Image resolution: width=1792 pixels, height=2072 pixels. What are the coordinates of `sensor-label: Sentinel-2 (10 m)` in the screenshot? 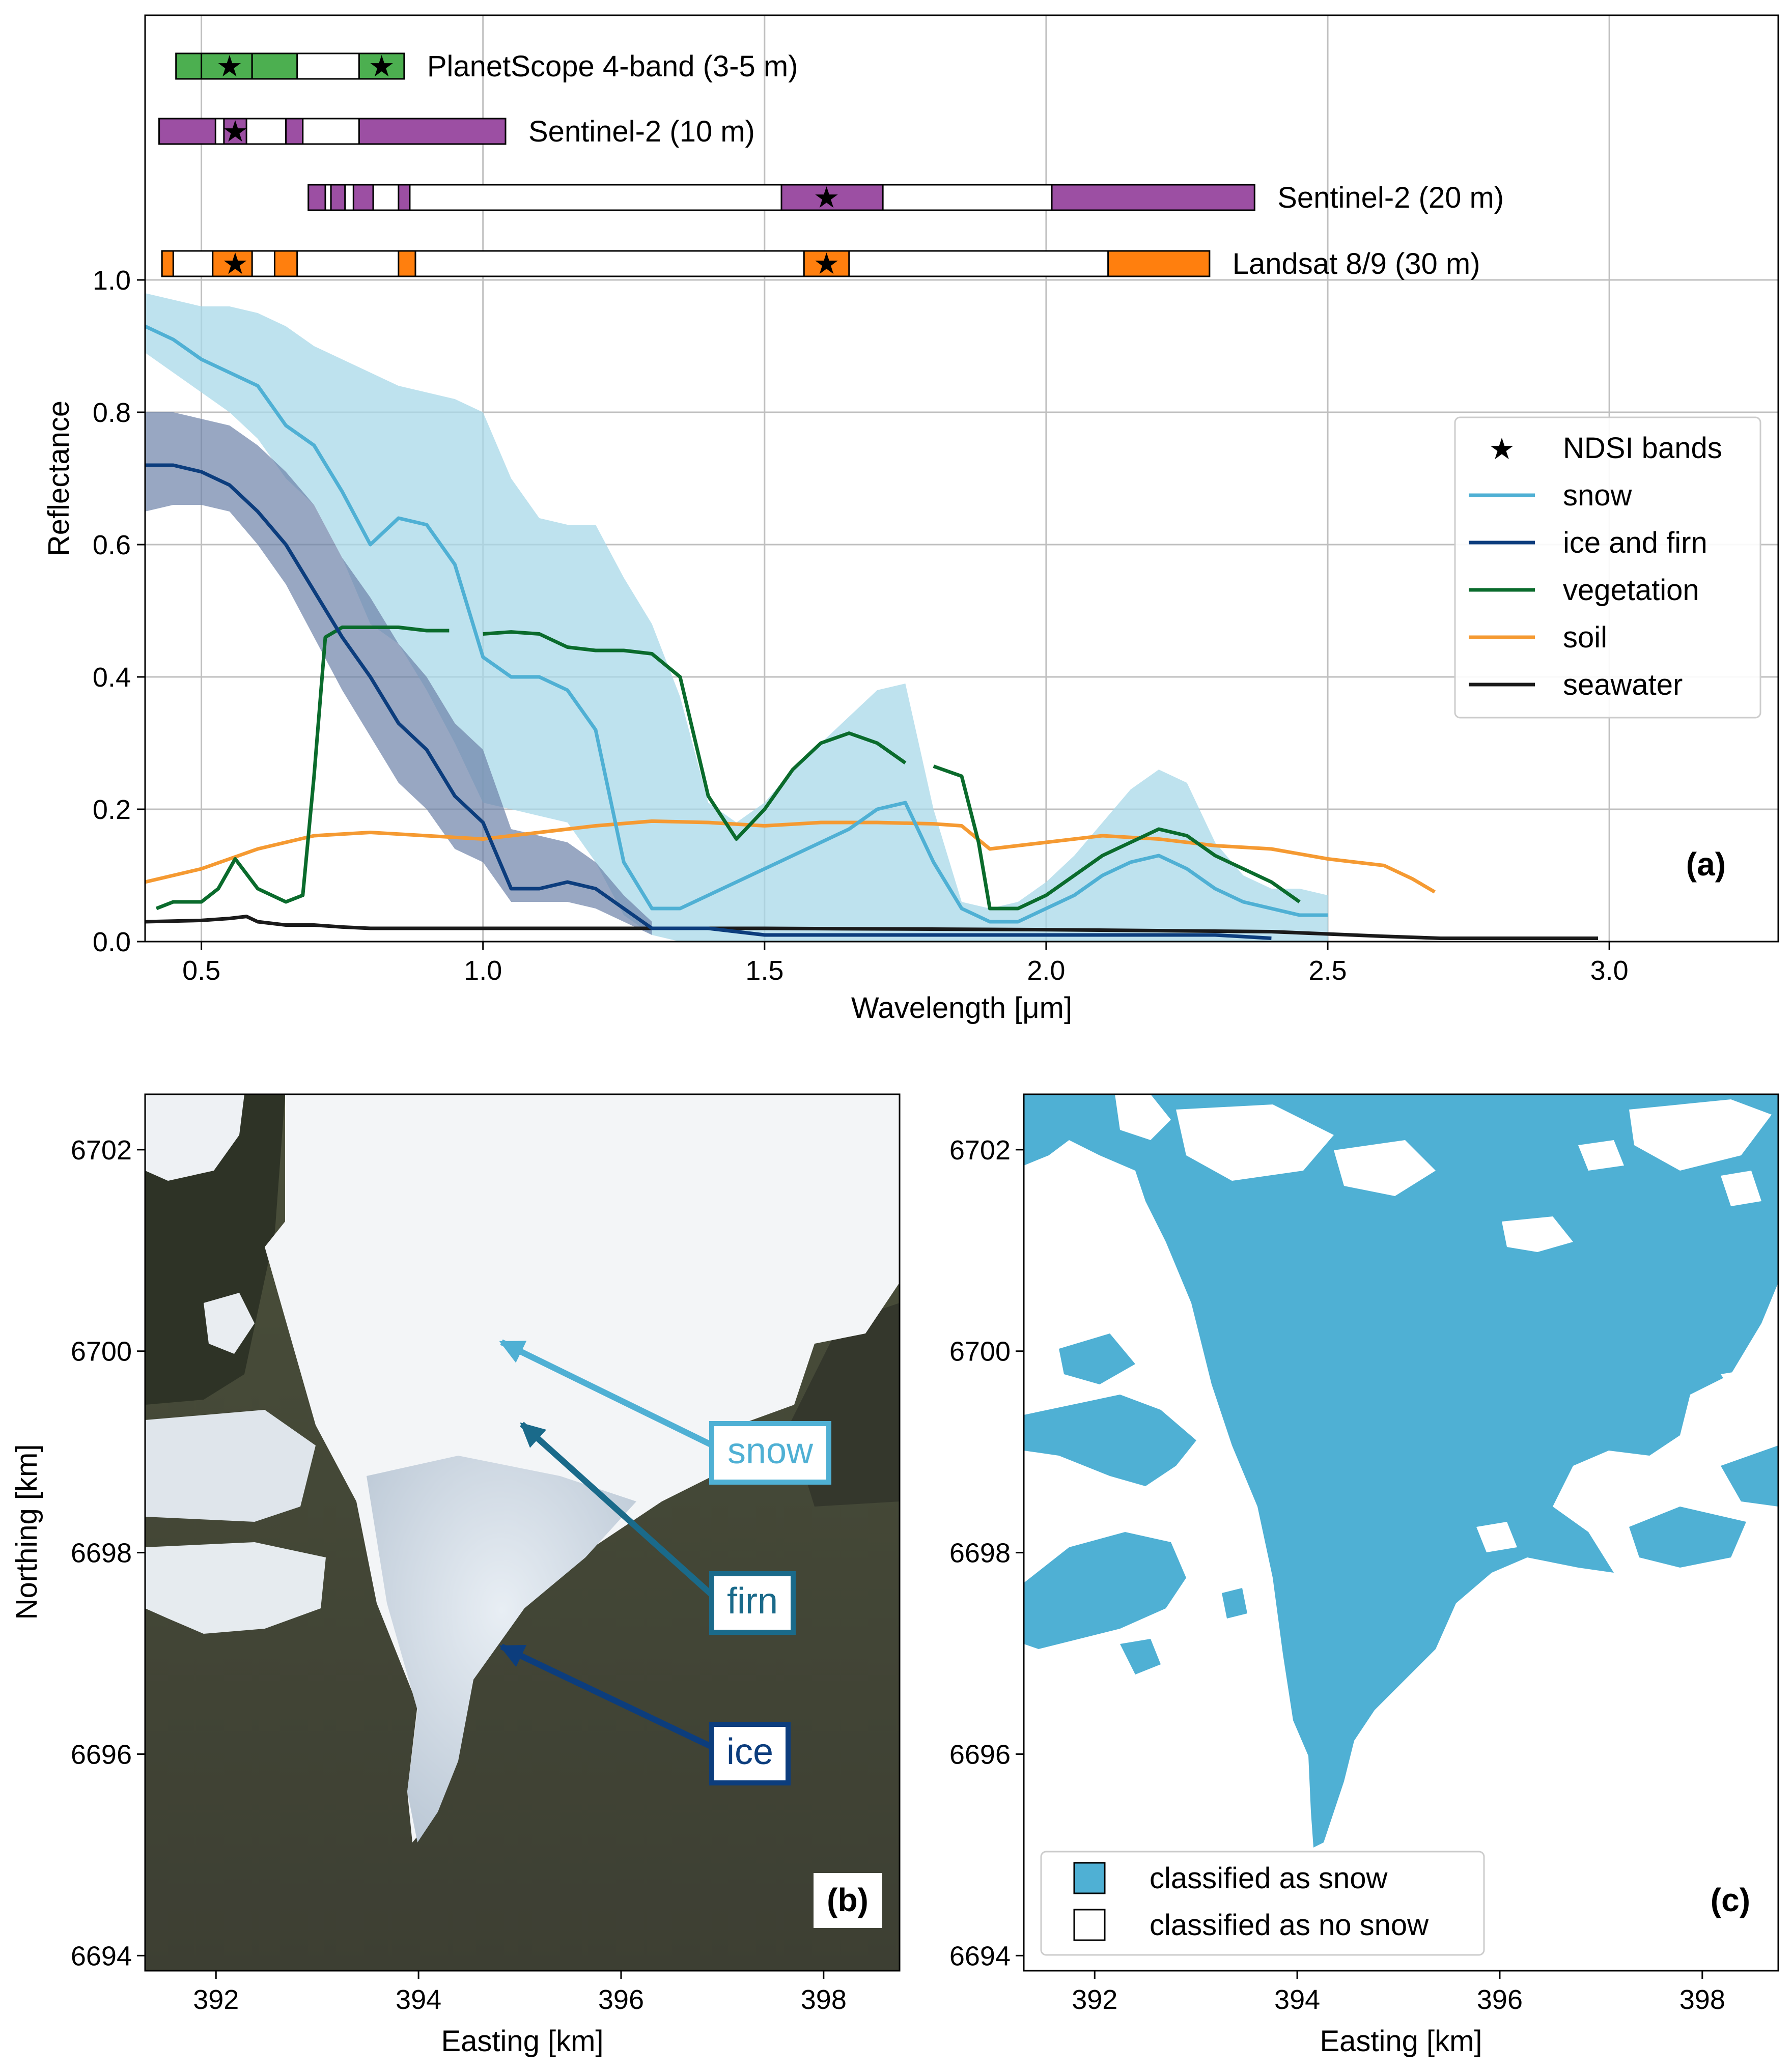 It's located at (641, 131).